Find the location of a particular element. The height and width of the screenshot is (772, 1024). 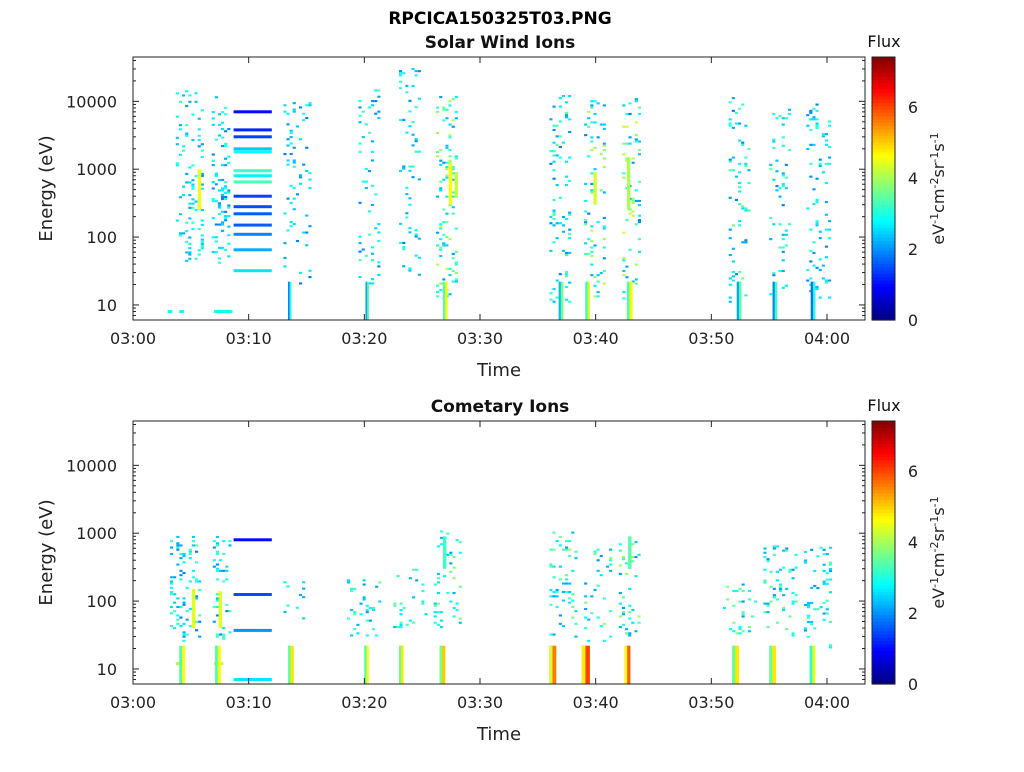

flux-streak is located at coordinates (630, 552).